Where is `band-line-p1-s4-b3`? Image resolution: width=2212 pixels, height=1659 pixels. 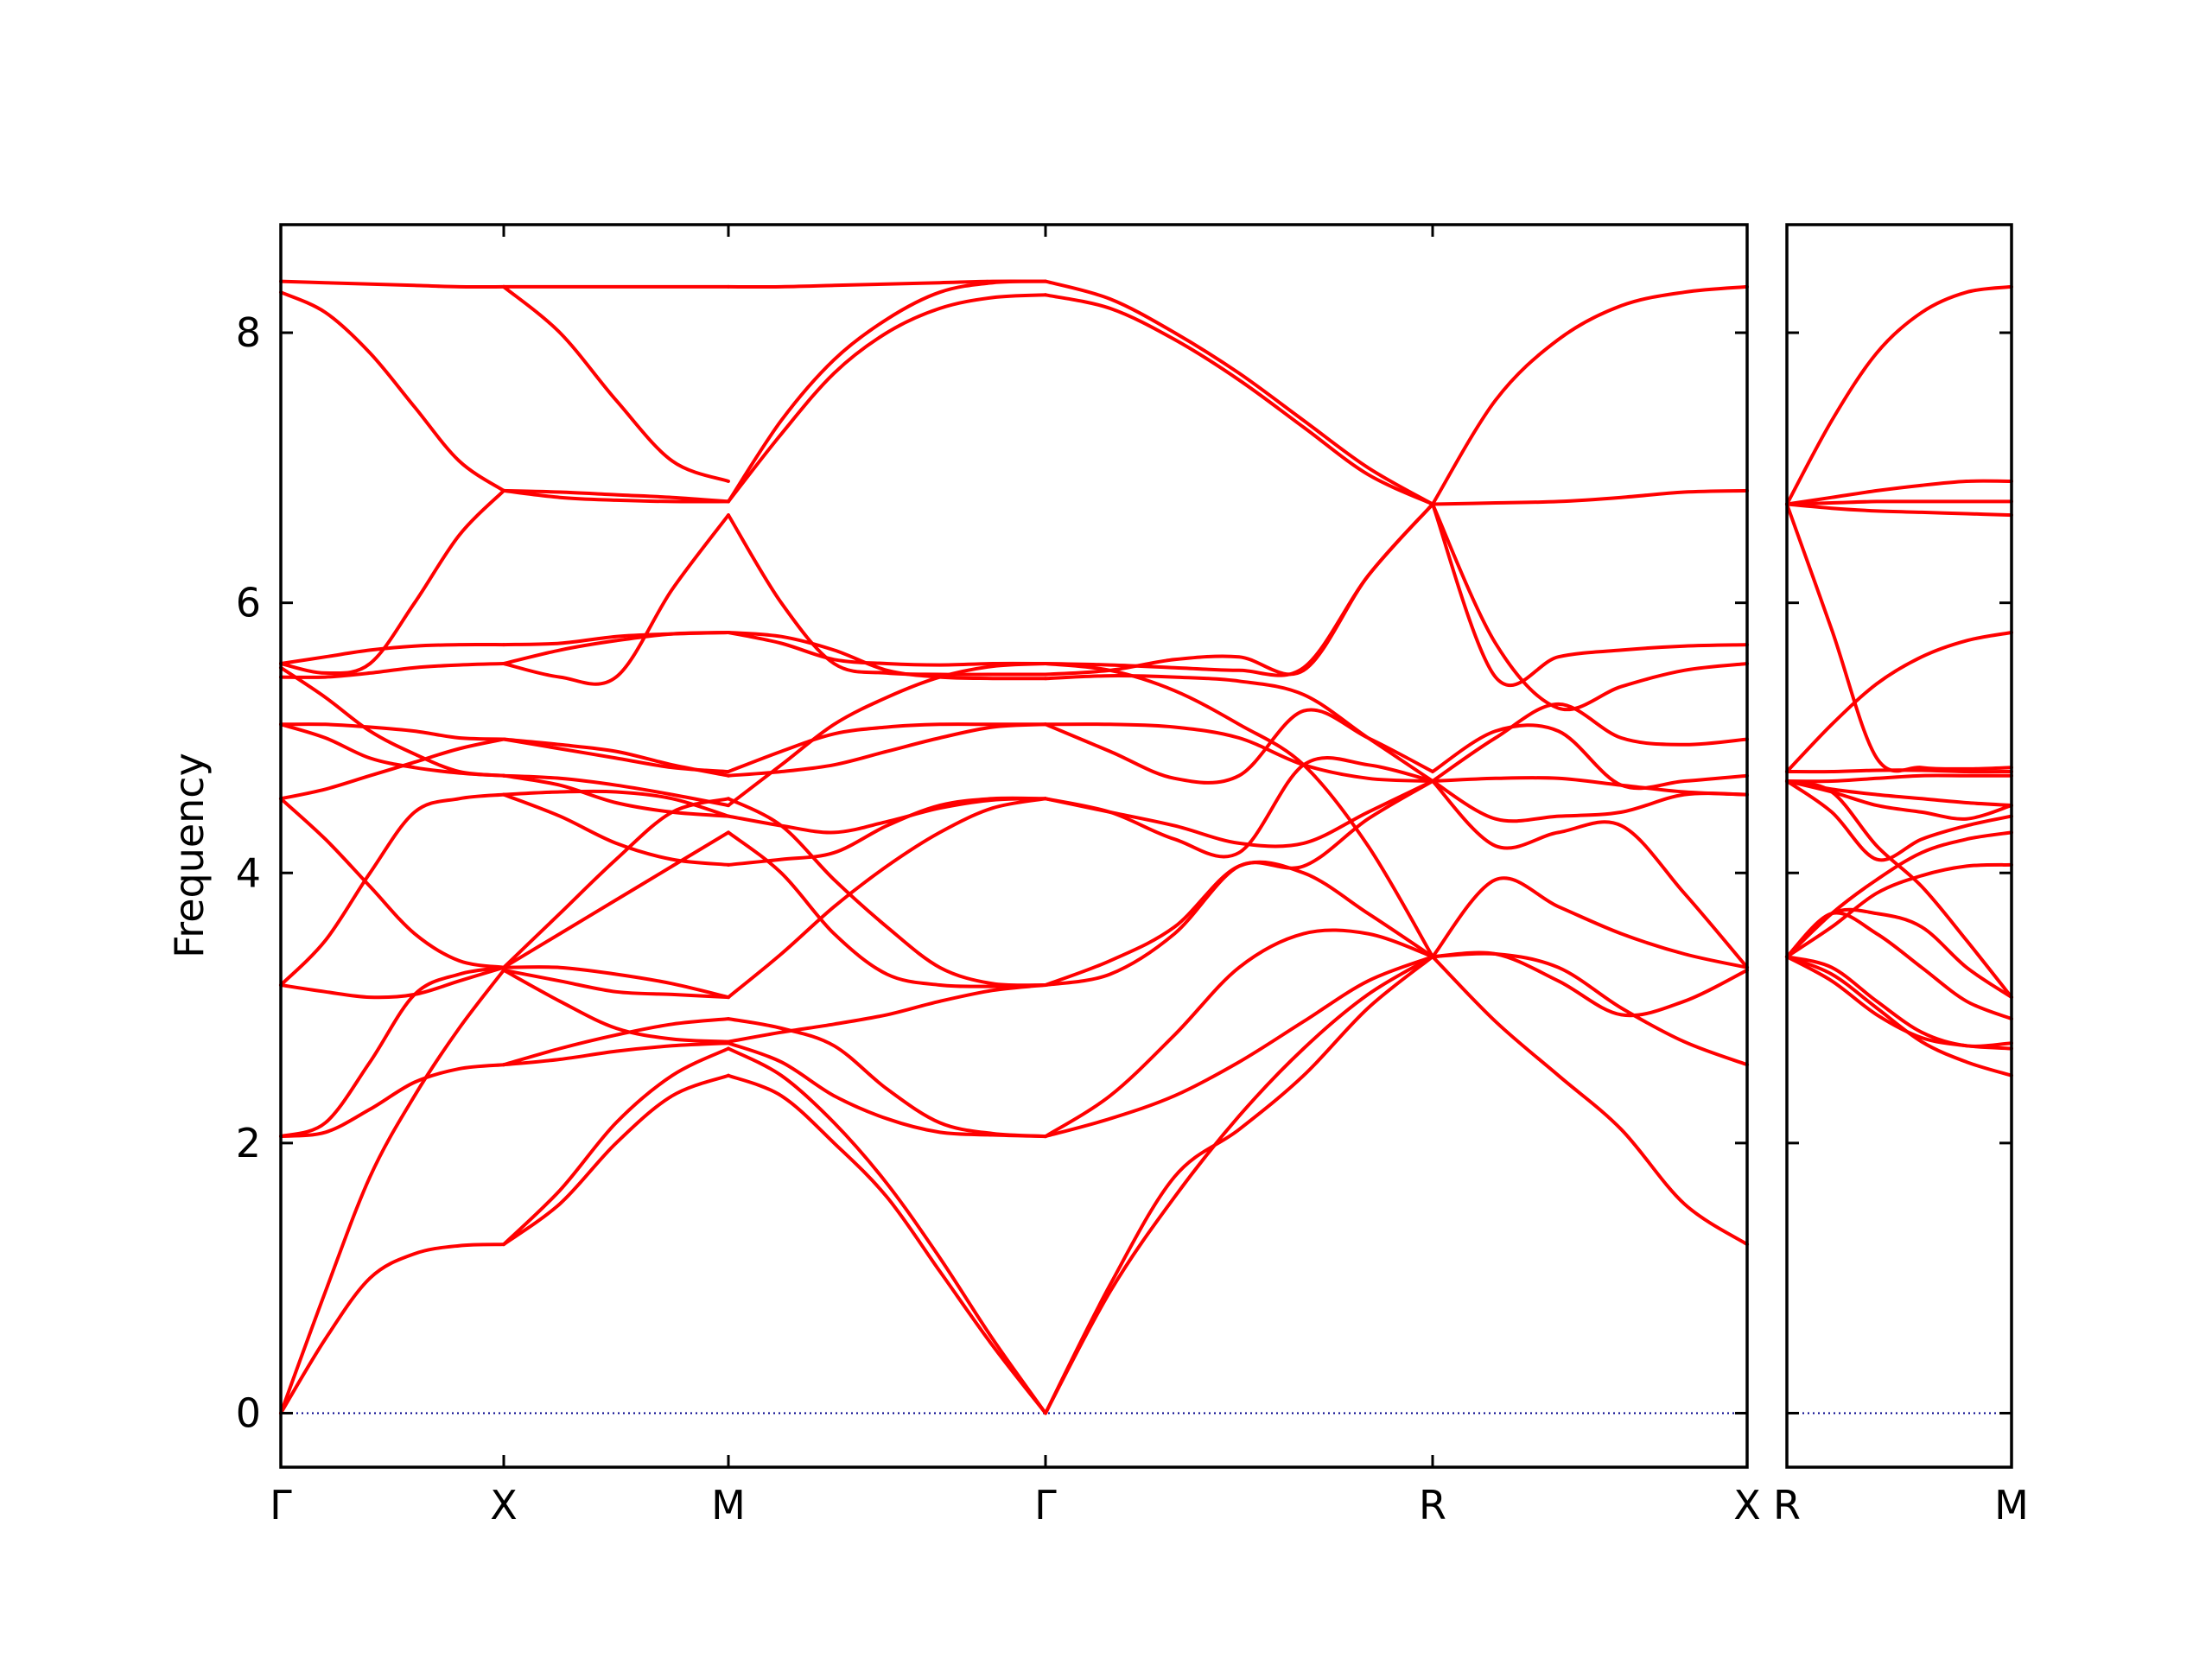 band-line-p1-s4-b3 is located at coordinates (1239, 1047).